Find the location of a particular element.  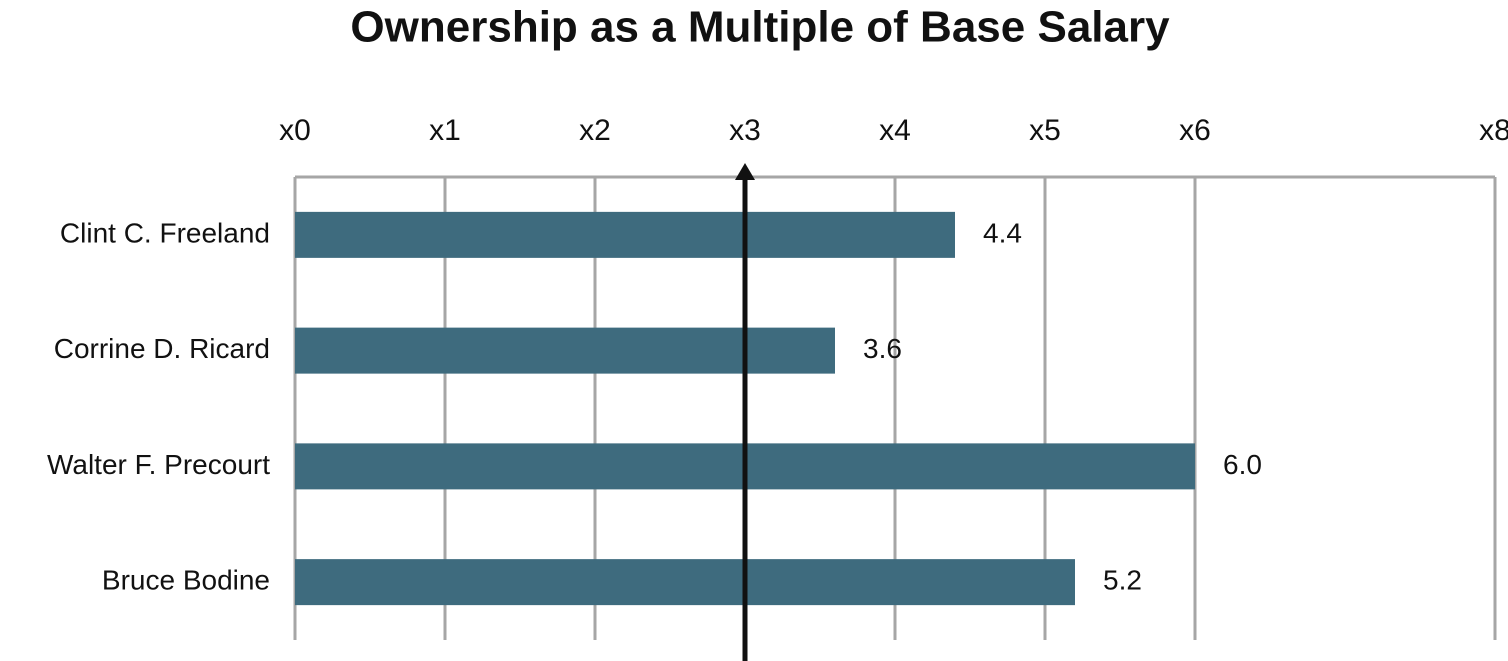

x-tick-label: x4 is located at coordinates (895, 130).